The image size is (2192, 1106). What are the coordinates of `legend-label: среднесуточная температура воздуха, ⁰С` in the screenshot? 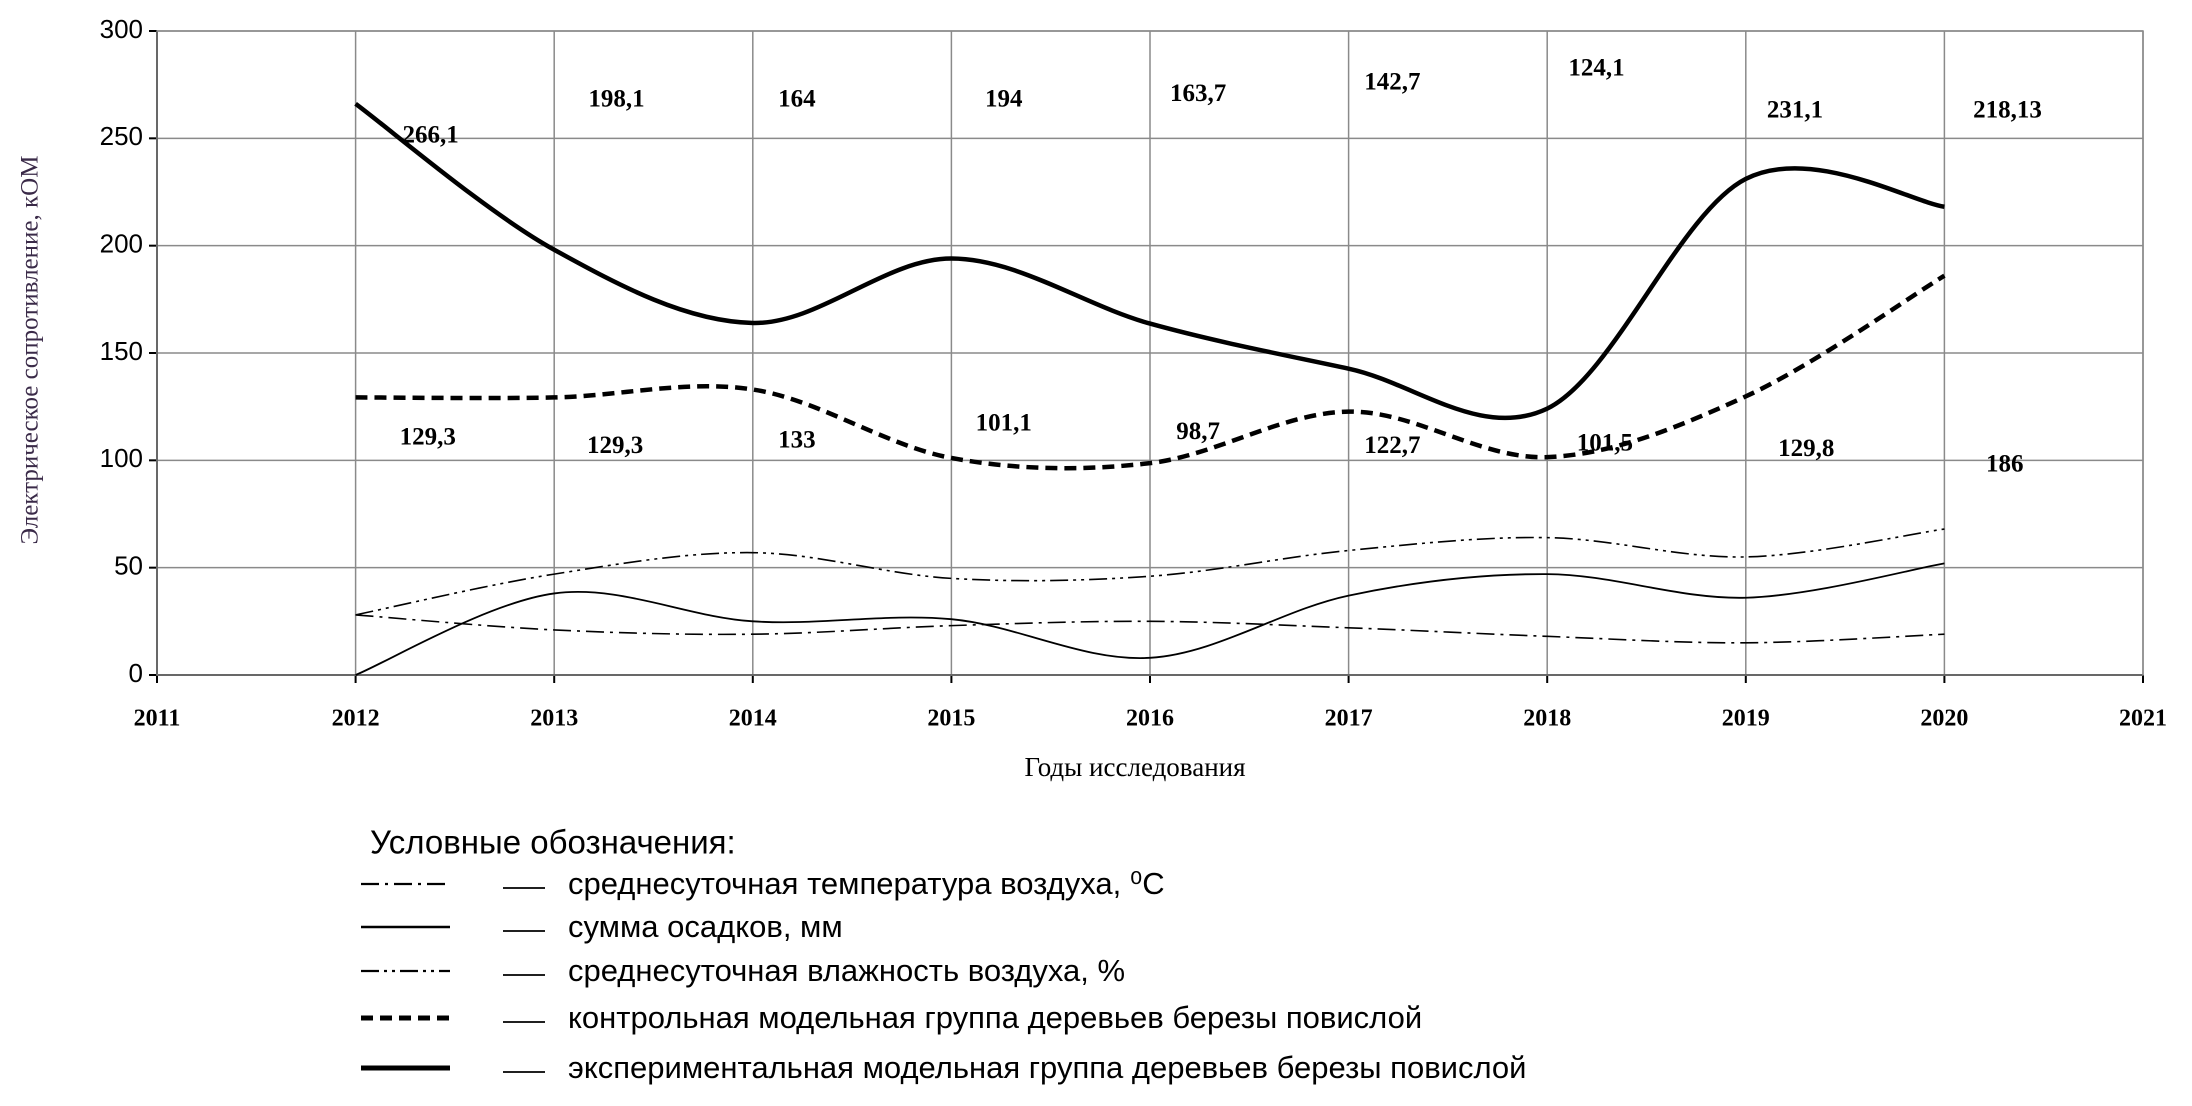 It's located at (866, 883).